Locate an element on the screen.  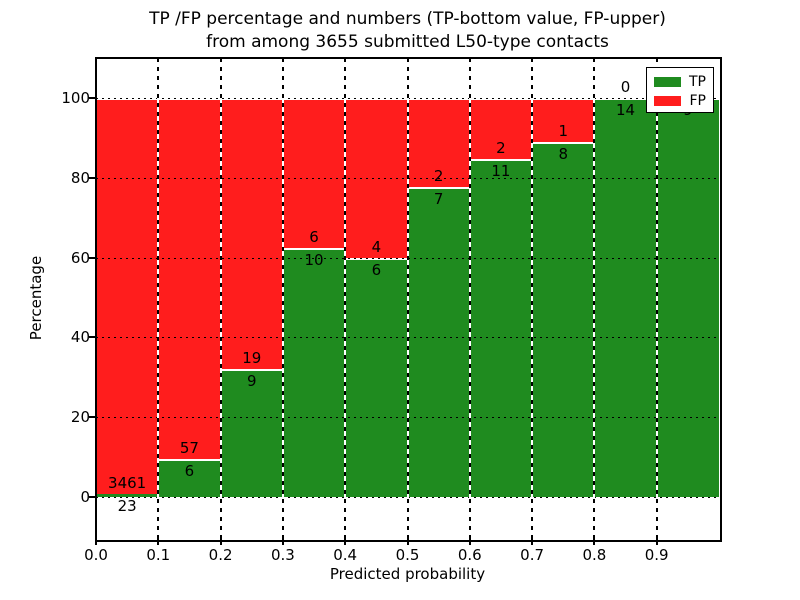
fp-count-label: 4 is located at coordinates (376, 246).